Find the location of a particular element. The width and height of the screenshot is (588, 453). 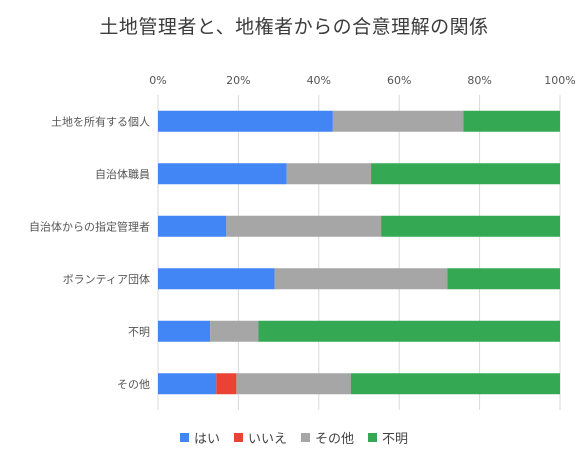

legend-label: 不明 is located at coordinates (395, 439).